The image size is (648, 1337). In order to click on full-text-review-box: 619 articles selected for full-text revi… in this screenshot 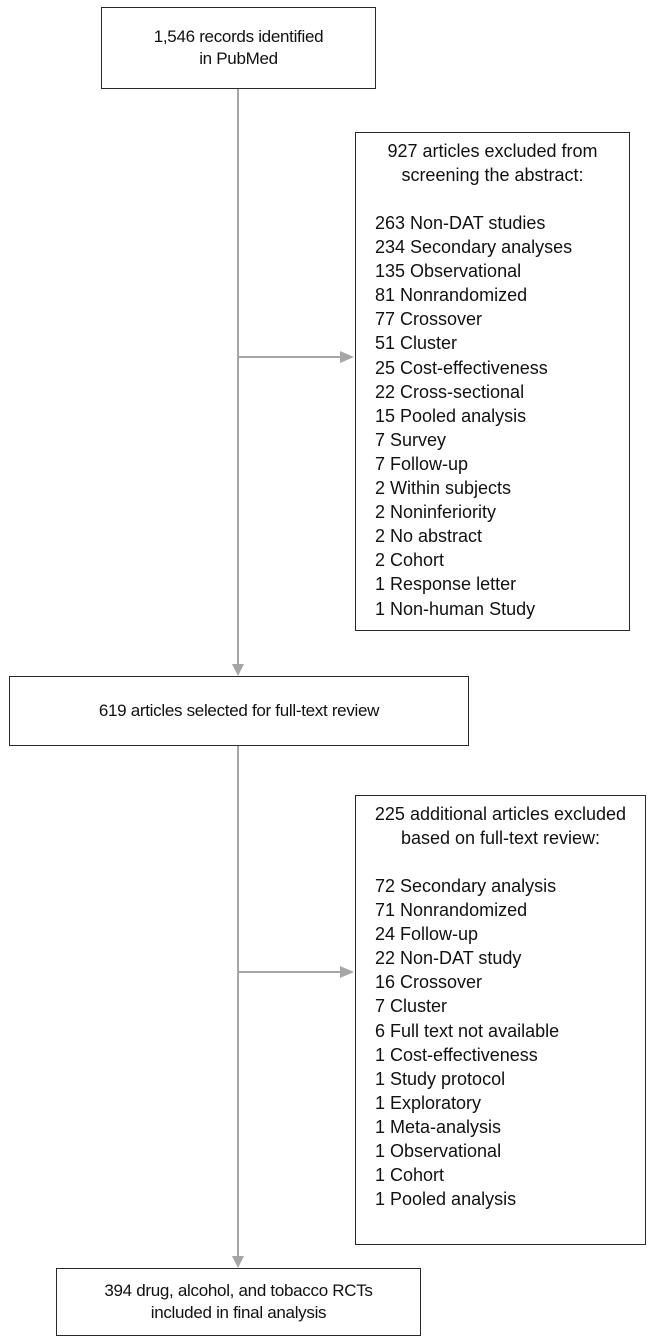, I will do `click(239, 711)`.